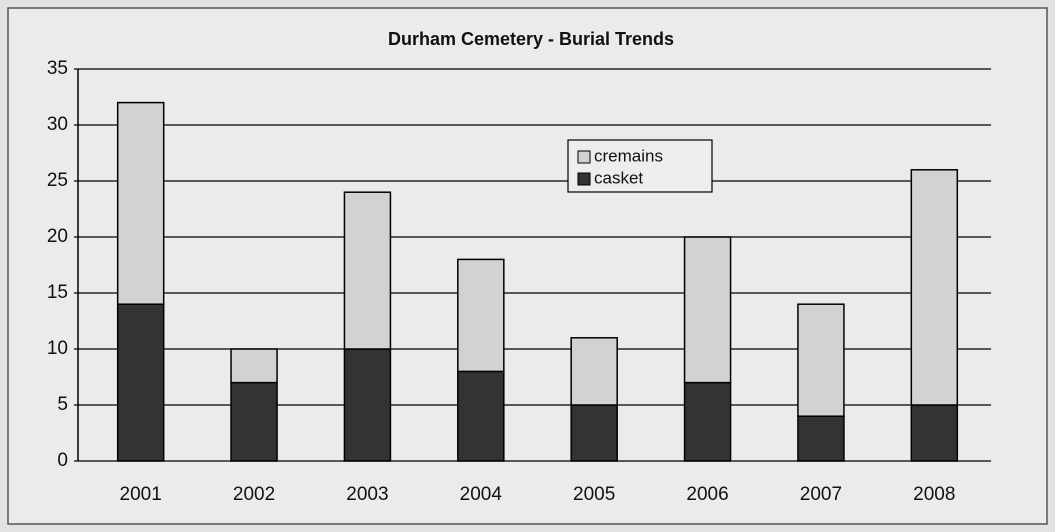 The image size is (1055, 532). What do you see at coordinates (57, 180) in the screenshot?
I see `y-tick-label: 25` at bounding box center [57, 180].